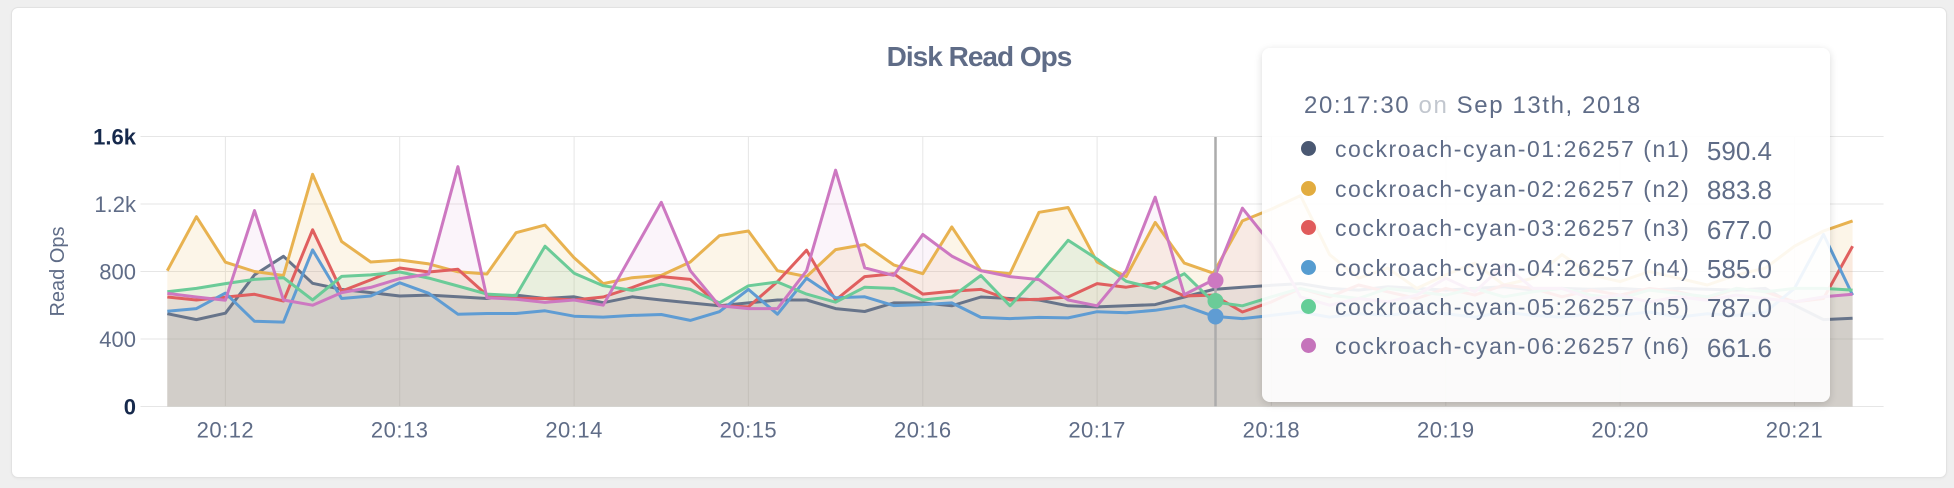 The height and width of the screenshot is (488, 1954). What do you see at coordinates (130, 407) in the screenshot?
I see `svg-text: 0` at bounding box center [130, 407].